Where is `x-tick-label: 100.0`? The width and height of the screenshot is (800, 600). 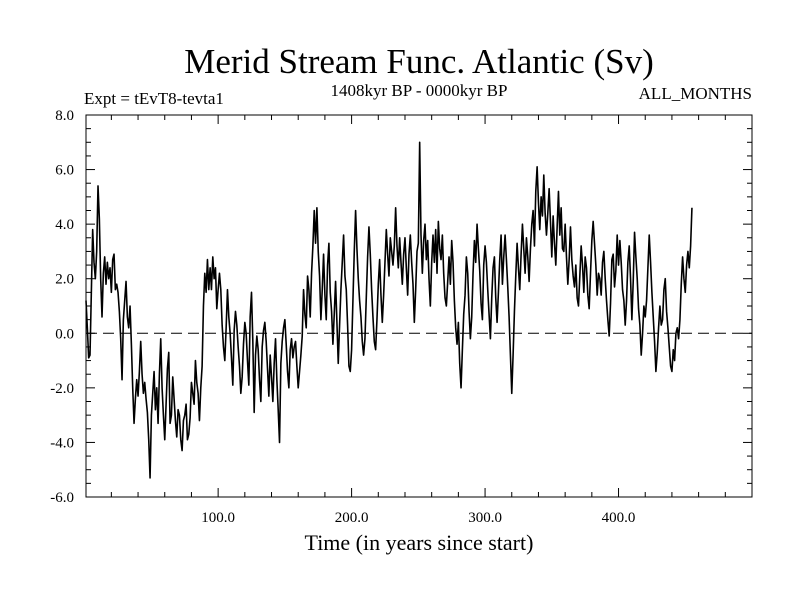 x-tick-label: 100.0 is located at coordinates (218, 518).